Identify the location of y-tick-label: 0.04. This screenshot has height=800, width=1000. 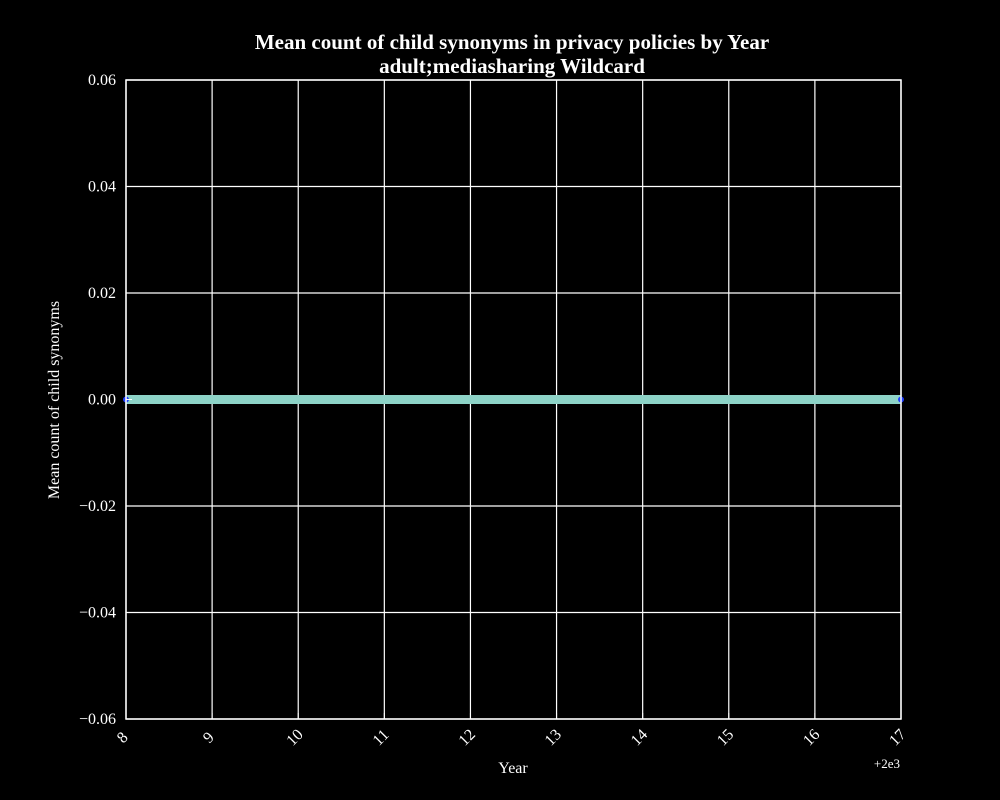
(102, 187).